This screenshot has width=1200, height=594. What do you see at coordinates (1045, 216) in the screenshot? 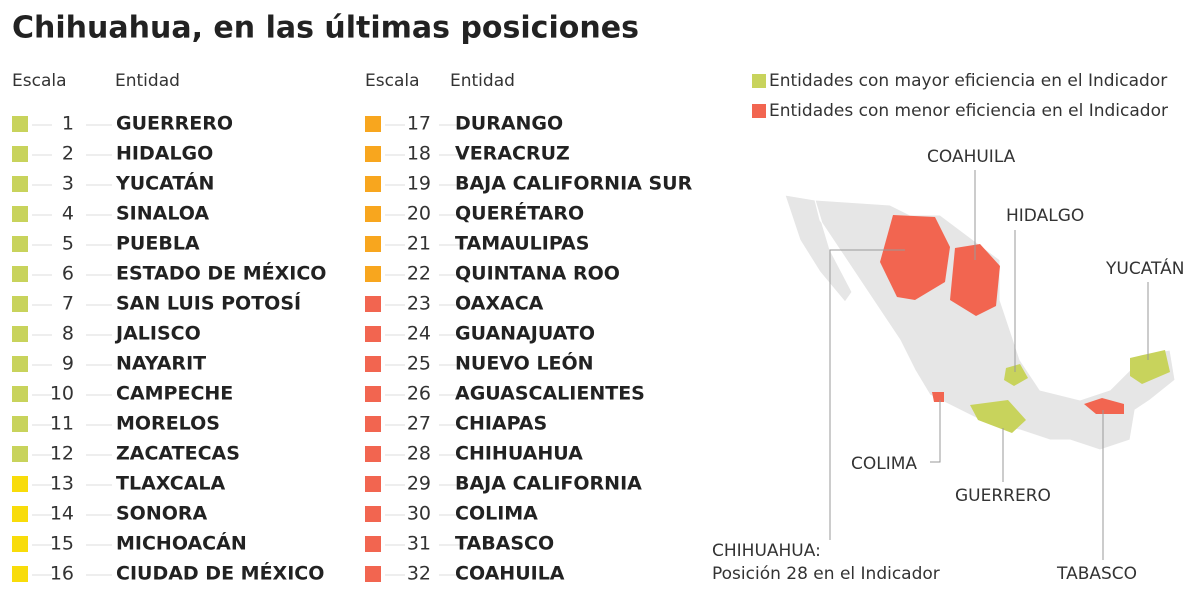
I see `map-label: HIDALGO` at bounding box center [1045, 216].